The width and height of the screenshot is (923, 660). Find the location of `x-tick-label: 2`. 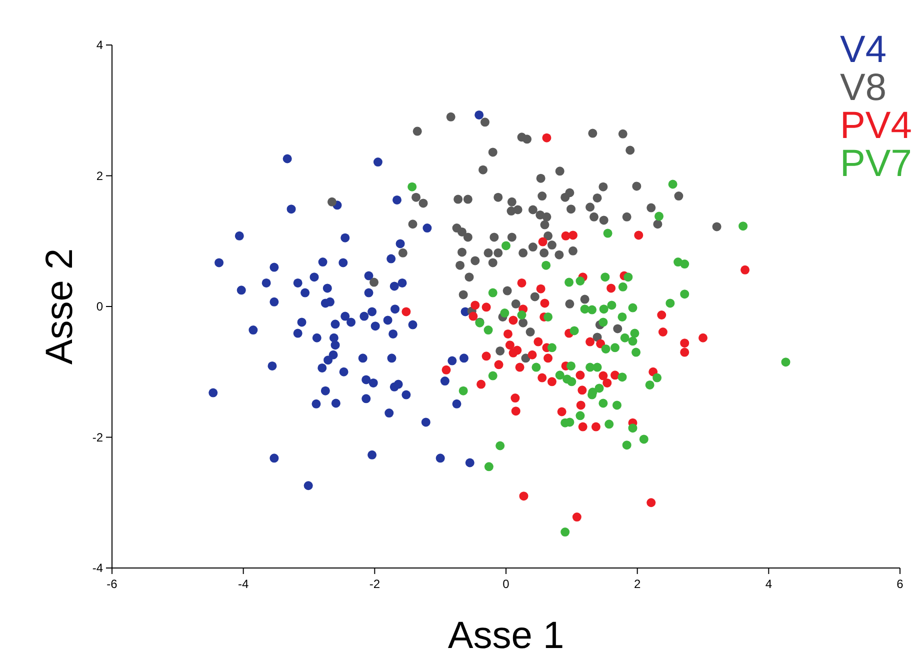

x-tick-label: 2 is located at coordinates (637, 584).